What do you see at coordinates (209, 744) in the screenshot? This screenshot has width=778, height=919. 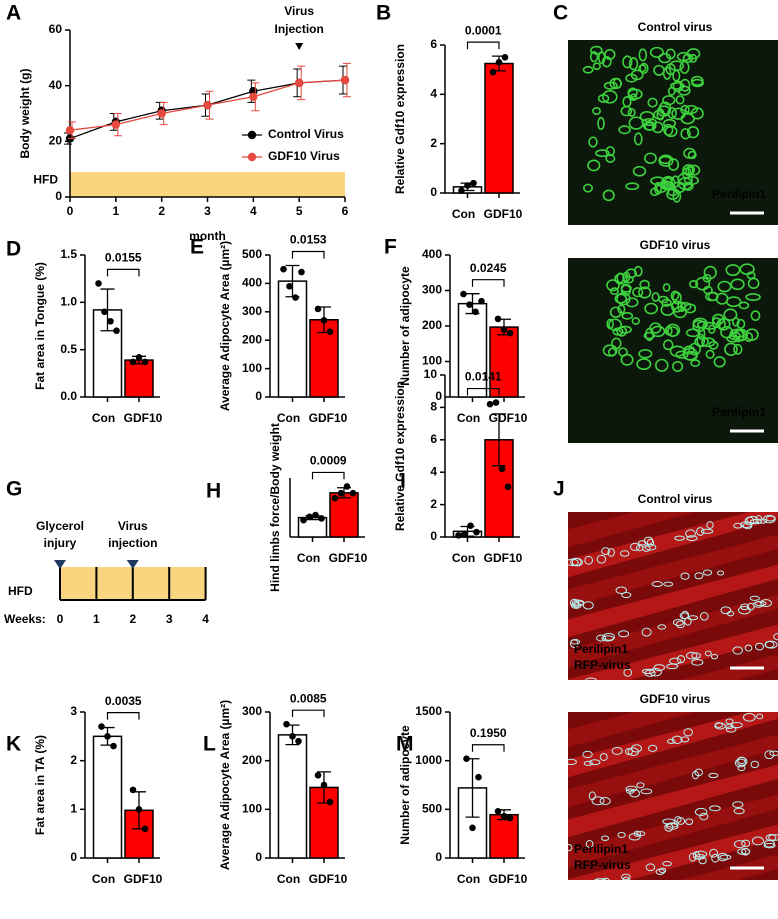 I see `panel-letter: L` at bounding box center [209, 744].